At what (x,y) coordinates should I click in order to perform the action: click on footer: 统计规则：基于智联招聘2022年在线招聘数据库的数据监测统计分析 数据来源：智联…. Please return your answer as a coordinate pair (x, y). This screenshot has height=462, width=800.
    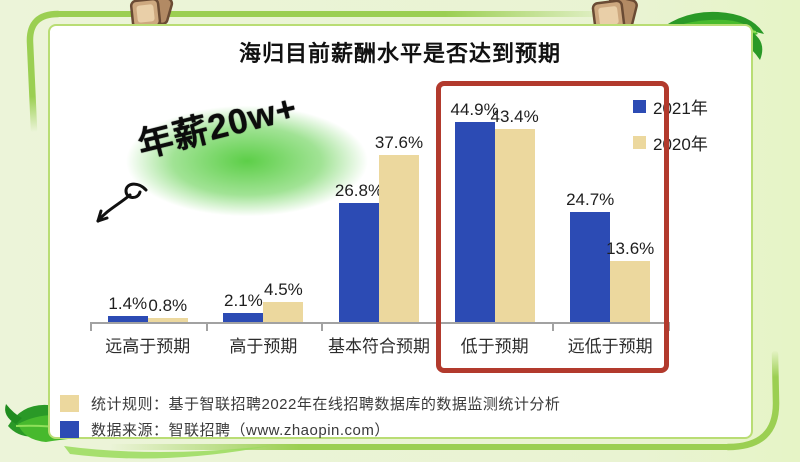
    Looking at the image, I should click on (310, 419).